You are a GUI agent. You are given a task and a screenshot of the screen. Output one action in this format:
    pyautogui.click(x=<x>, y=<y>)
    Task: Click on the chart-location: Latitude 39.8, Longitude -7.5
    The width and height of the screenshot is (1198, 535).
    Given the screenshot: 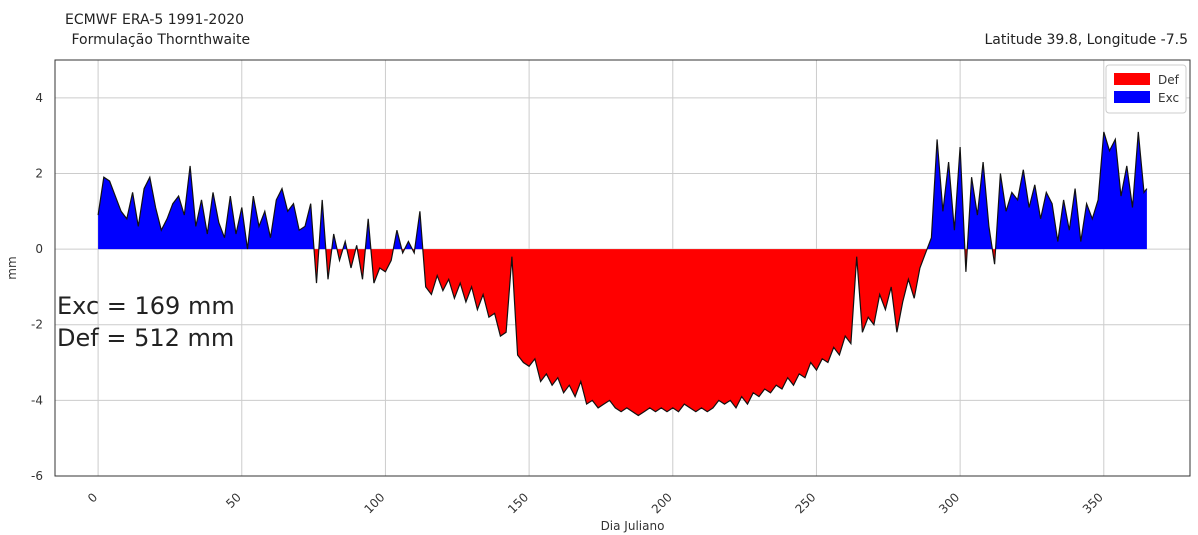 What is the action you would take?
    pyautogui.click(x=1086, y=40)
    